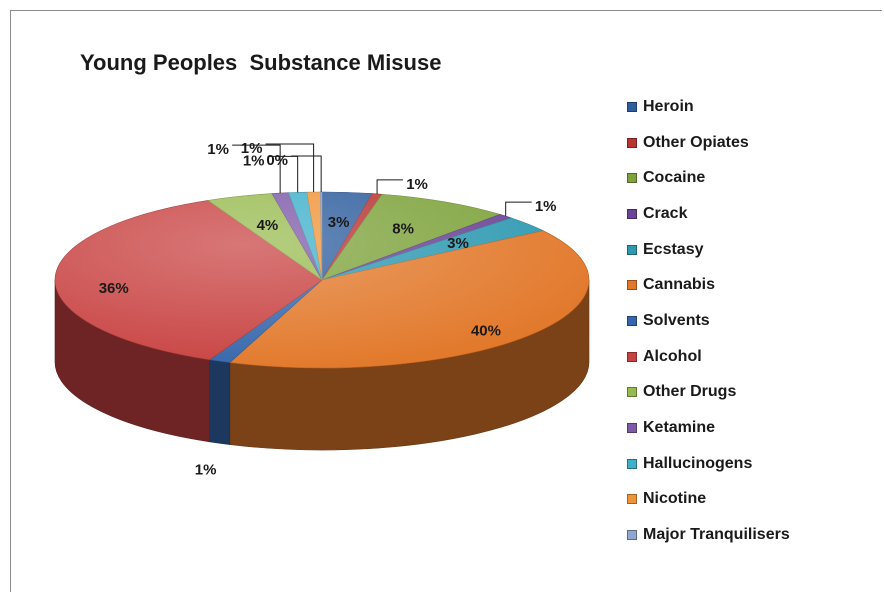 The height and width of the screenshot is (594, 884). What do you see at coordinates (268, 225) in the screenshot?
I see `data-label-other-drugs: 4%` at bounding box center [268, 225].